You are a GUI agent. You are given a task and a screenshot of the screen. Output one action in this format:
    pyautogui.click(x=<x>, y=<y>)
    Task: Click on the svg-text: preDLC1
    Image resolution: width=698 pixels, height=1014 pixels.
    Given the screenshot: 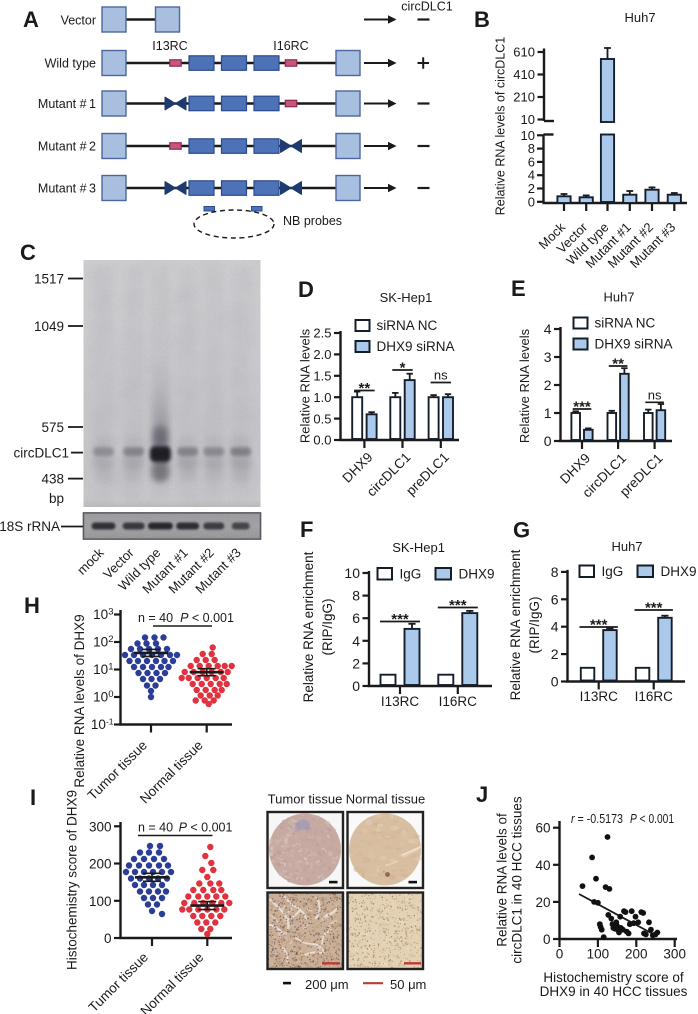 What is the action you would take?
    pyautogui.click(x=427, y=474)
    